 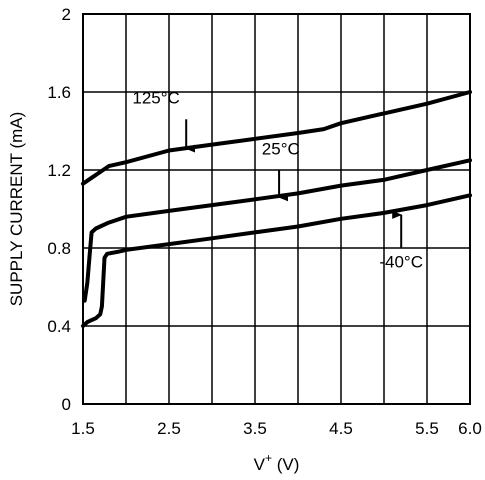 I want to click on y-tick-label: 0, so click(x=66, y=404).